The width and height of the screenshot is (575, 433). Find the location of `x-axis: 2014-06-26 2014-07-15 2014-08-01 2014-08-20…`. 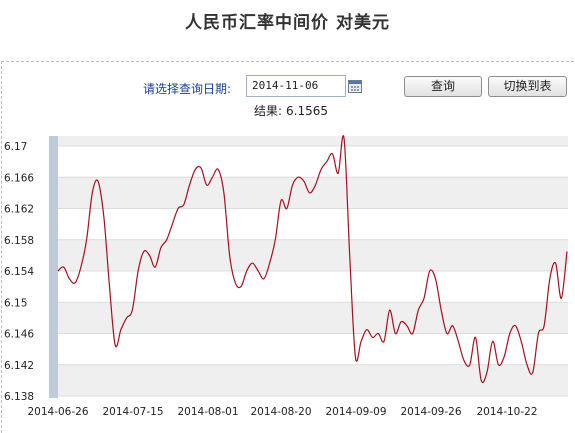

x-axis: 2014-06-26 2014-07-15 2014-08-01 2014-08-20… is located at coordinates (282, 412).